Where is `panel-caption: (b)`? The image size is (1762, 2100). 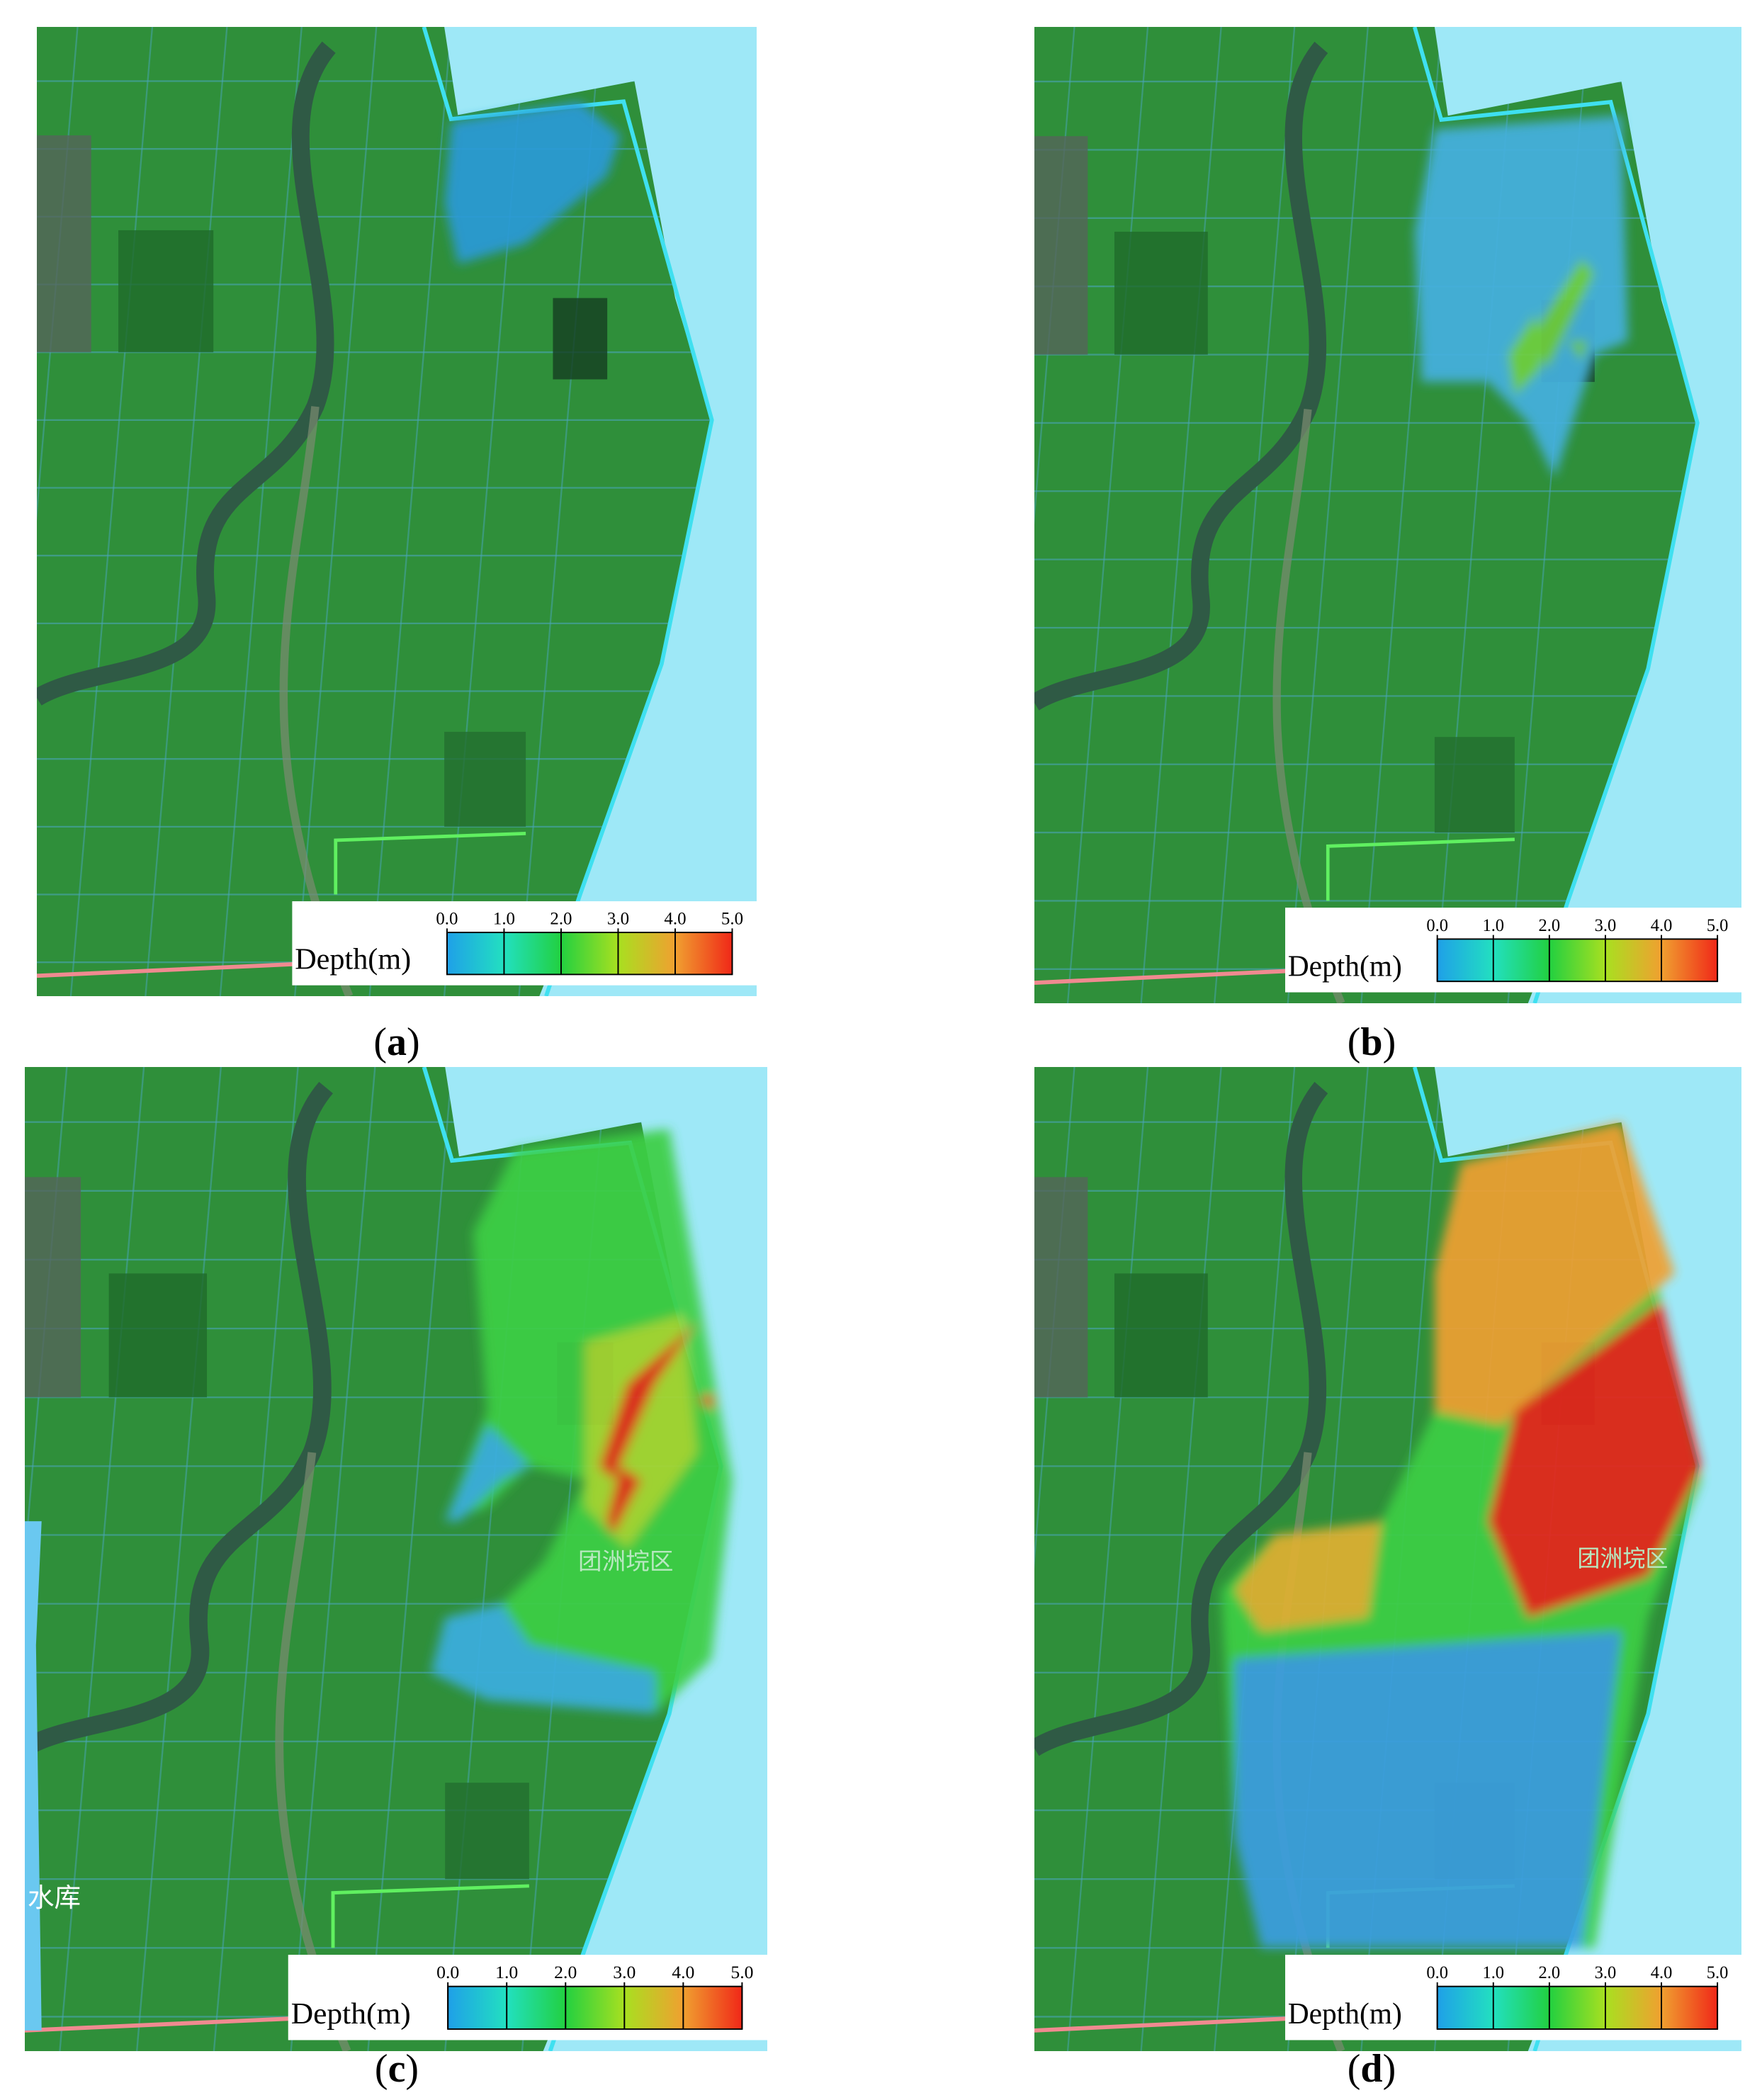
panel-caption: (b) is located at coordinates (1371, 1043).